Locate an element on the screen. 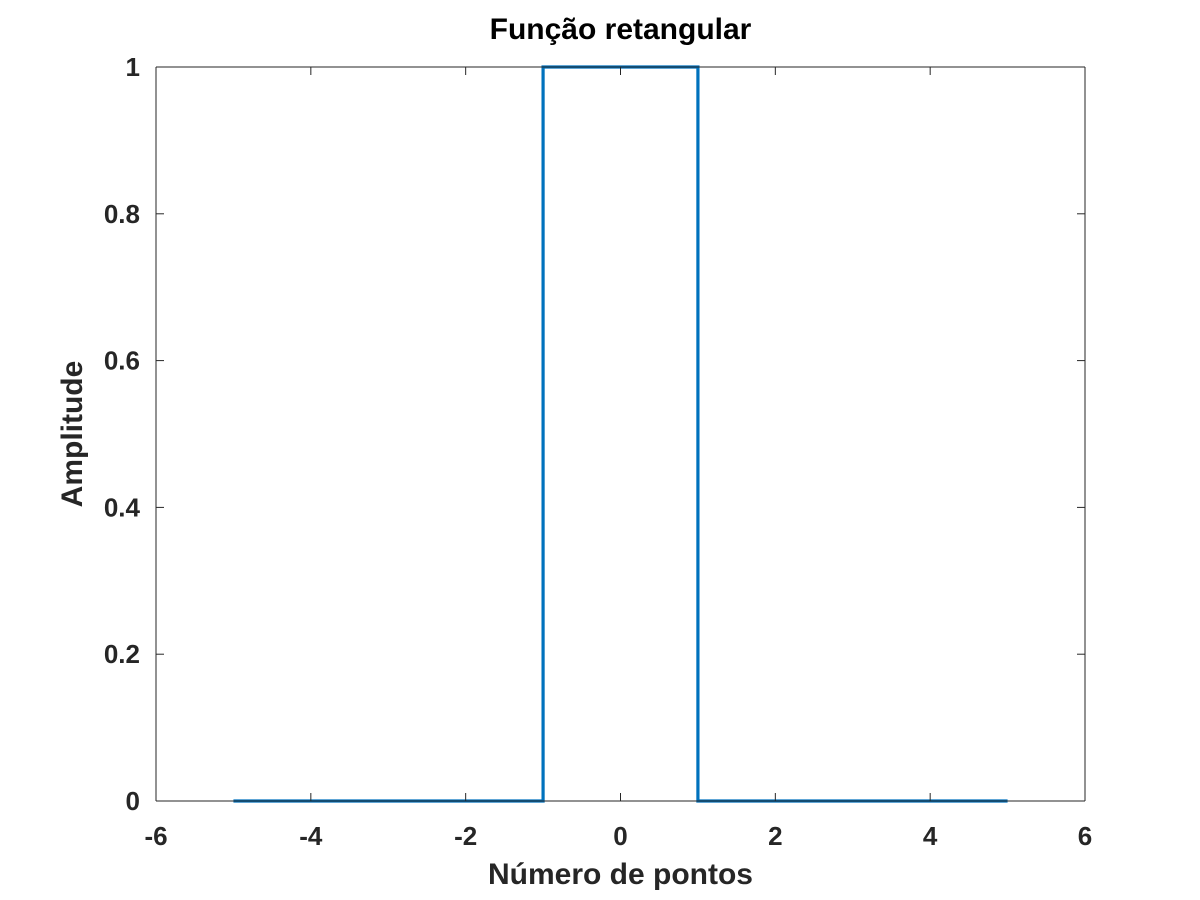  x-axis-label: Número de pontos is located at coordinates (620, 874).